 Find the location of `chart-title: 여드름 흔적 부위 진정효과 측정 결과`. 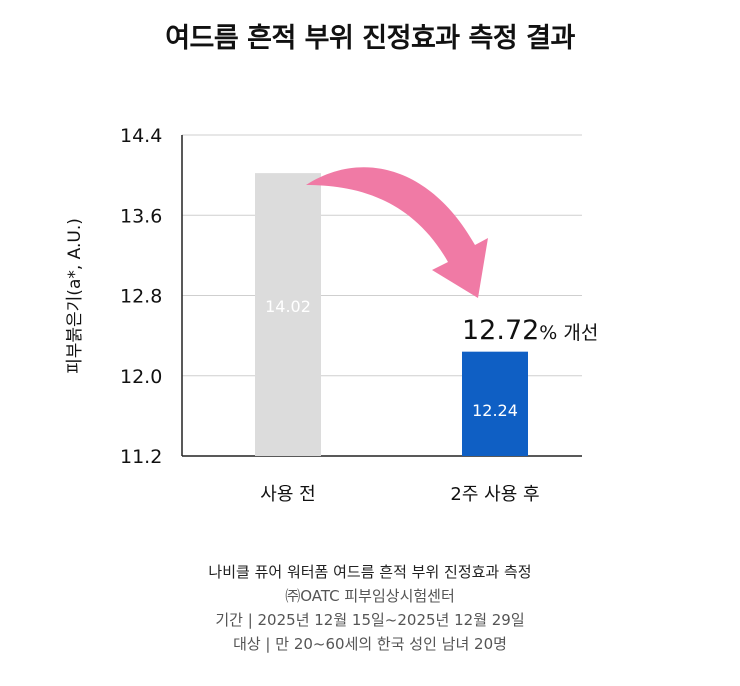

chart-title: 여드름 흔적 부위 진정효과 측정 결과 is located at coordinates (370, 38).